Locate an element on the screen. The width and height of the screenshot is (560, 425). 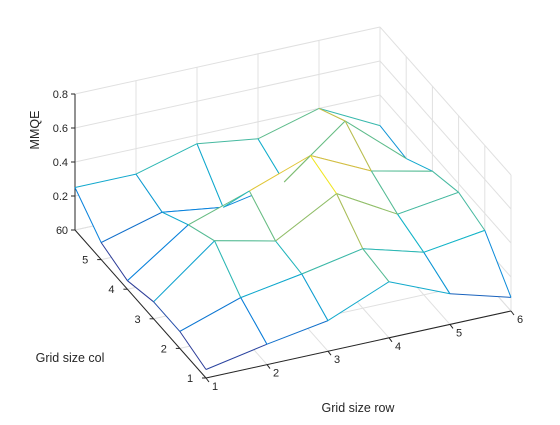
x-axis-label: Grid size row is located at coordinates (359, 408).